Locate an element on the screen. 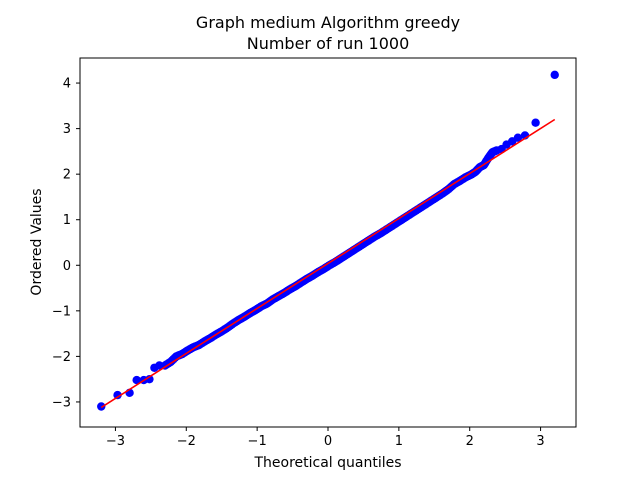 The image size is (640, 480). x-tick-label: 3 is located at coordinates (540, 441).